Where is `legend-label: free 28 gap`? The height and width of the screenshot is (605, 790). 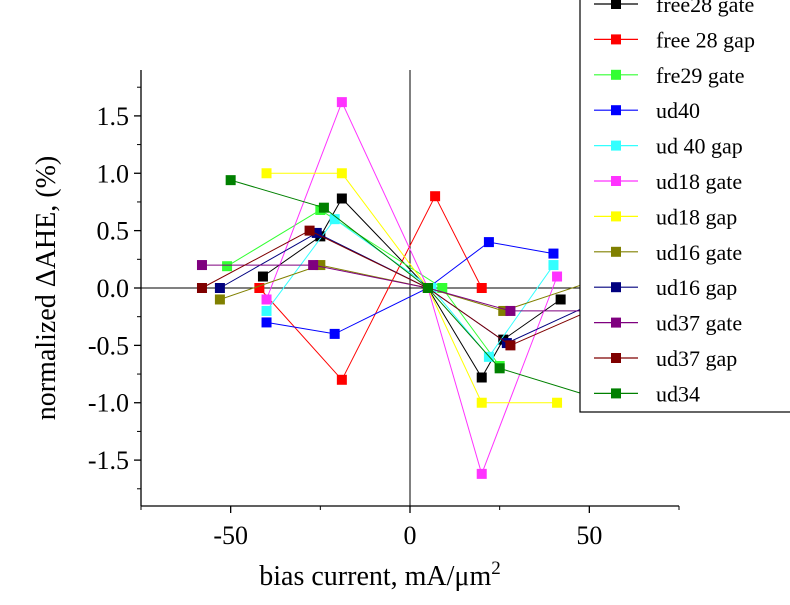 legend-label: free 28 gap is located at coordinates (705, 39).